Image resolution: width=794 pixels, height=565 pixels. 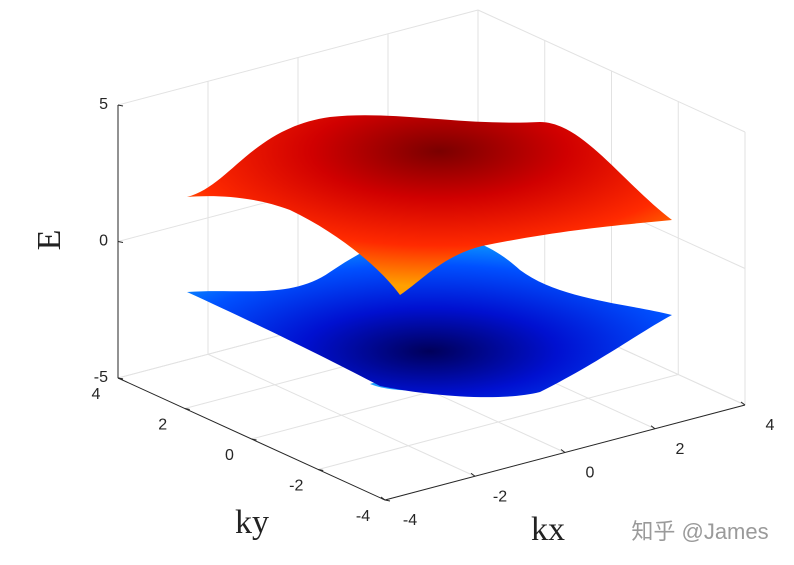 I want to click on y-tick-label: 4, so click(x=96, y=394).